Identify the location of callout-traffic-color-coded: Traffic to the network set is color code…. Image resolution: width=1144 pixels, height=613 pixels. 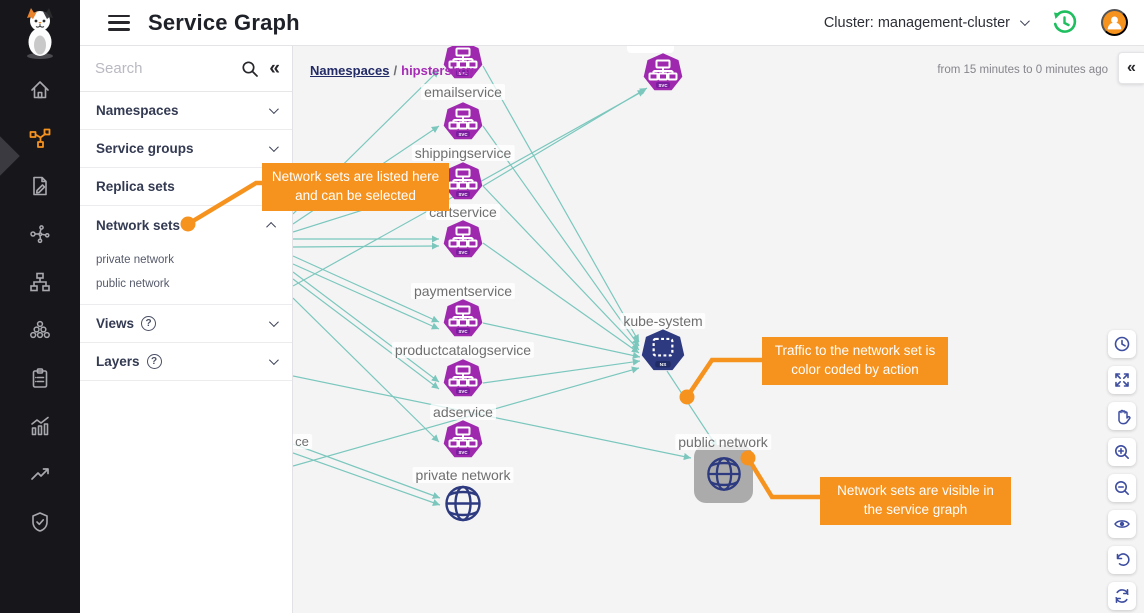
(855, 361).